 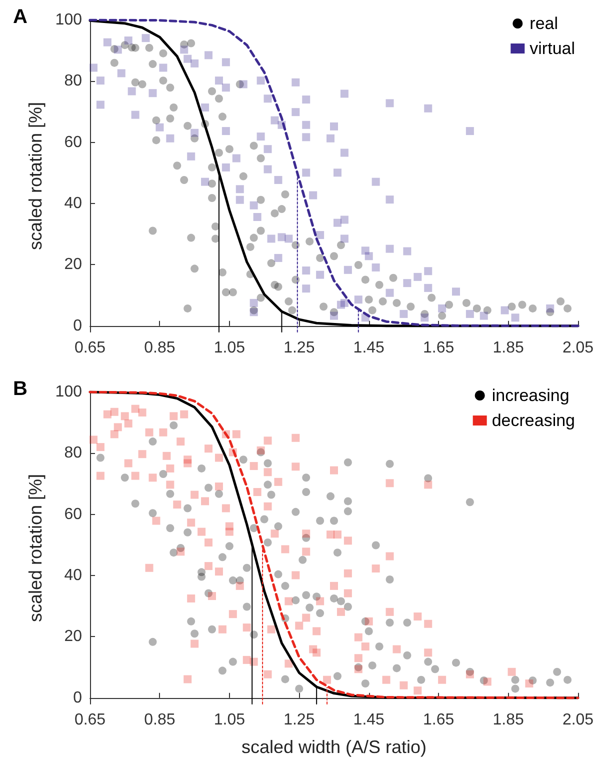 I want to click on legend-label: real, so click(x=544, y=23).